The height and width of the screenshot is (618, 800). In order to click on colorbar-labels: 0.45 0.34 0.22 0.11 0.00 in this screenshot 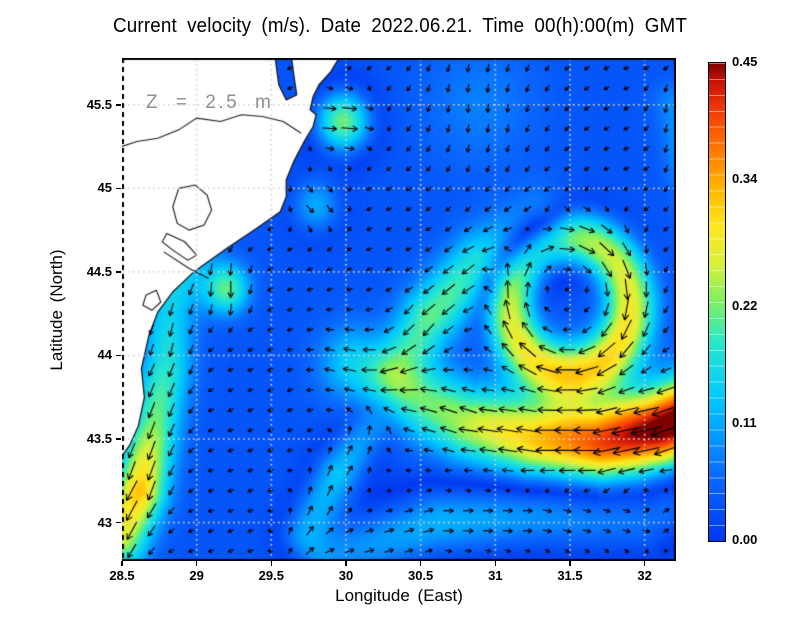, I will do `click(755, 300)`.